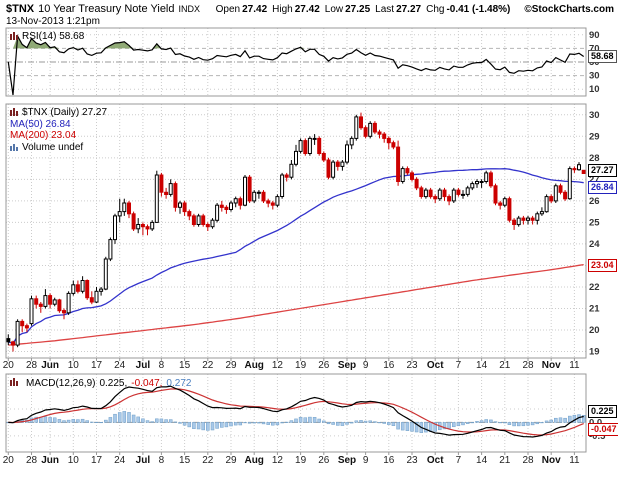 Image resolution: width=618 pixels, height=483 pixels. What do you see at coordinates (296, 65) in the screenshot?
I see `rsi-line` at bounding box center [296, 65].